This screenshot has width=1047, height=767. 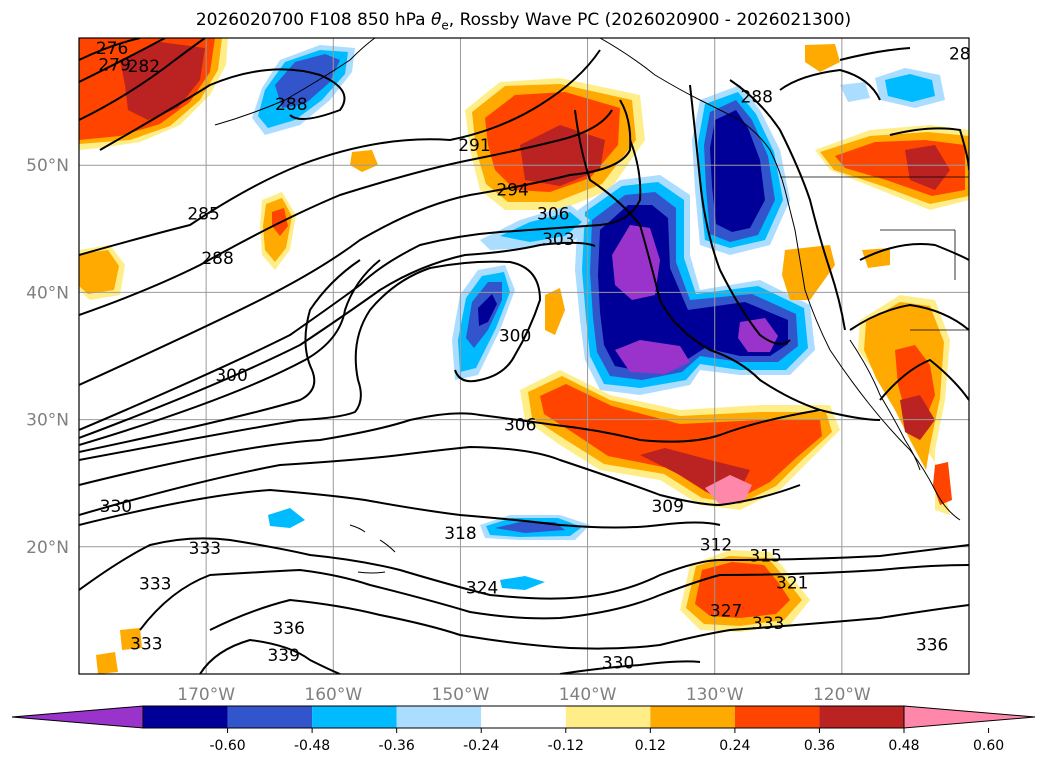 What do you see at coordinates (566, 746) in the screenshot?
I see `colorbar-tick-label: -0.12` at bounding box center [566, 746].